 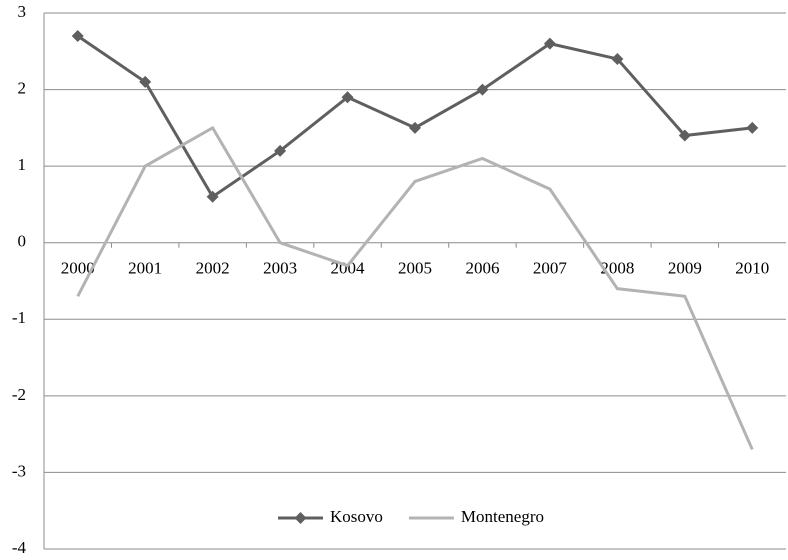 I want to click on y-tick-label: 3, so click(x=22, y=11).